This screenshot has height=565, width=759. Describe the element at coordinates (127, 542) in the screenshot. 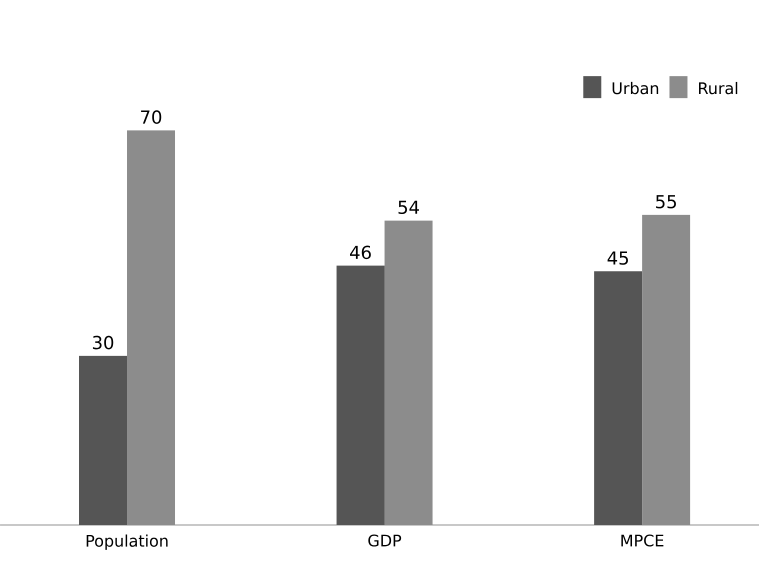

I see `x-tick-label: Population` at that location.